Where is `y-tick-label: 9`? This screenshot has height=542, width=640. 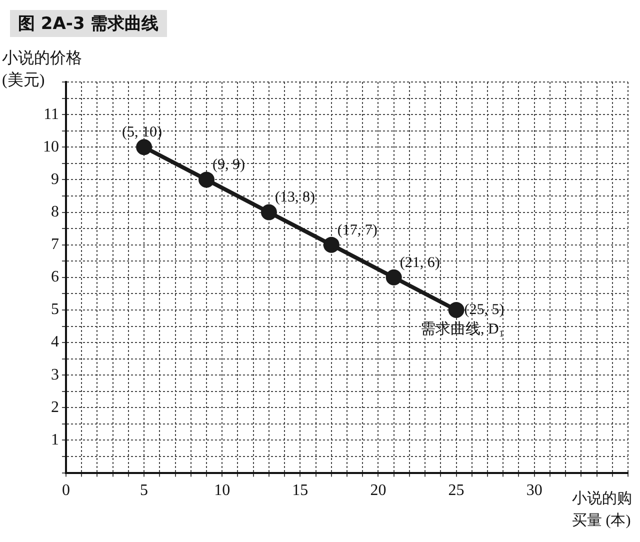
y-tick-label: 9 is located at coordinates (55, 179).